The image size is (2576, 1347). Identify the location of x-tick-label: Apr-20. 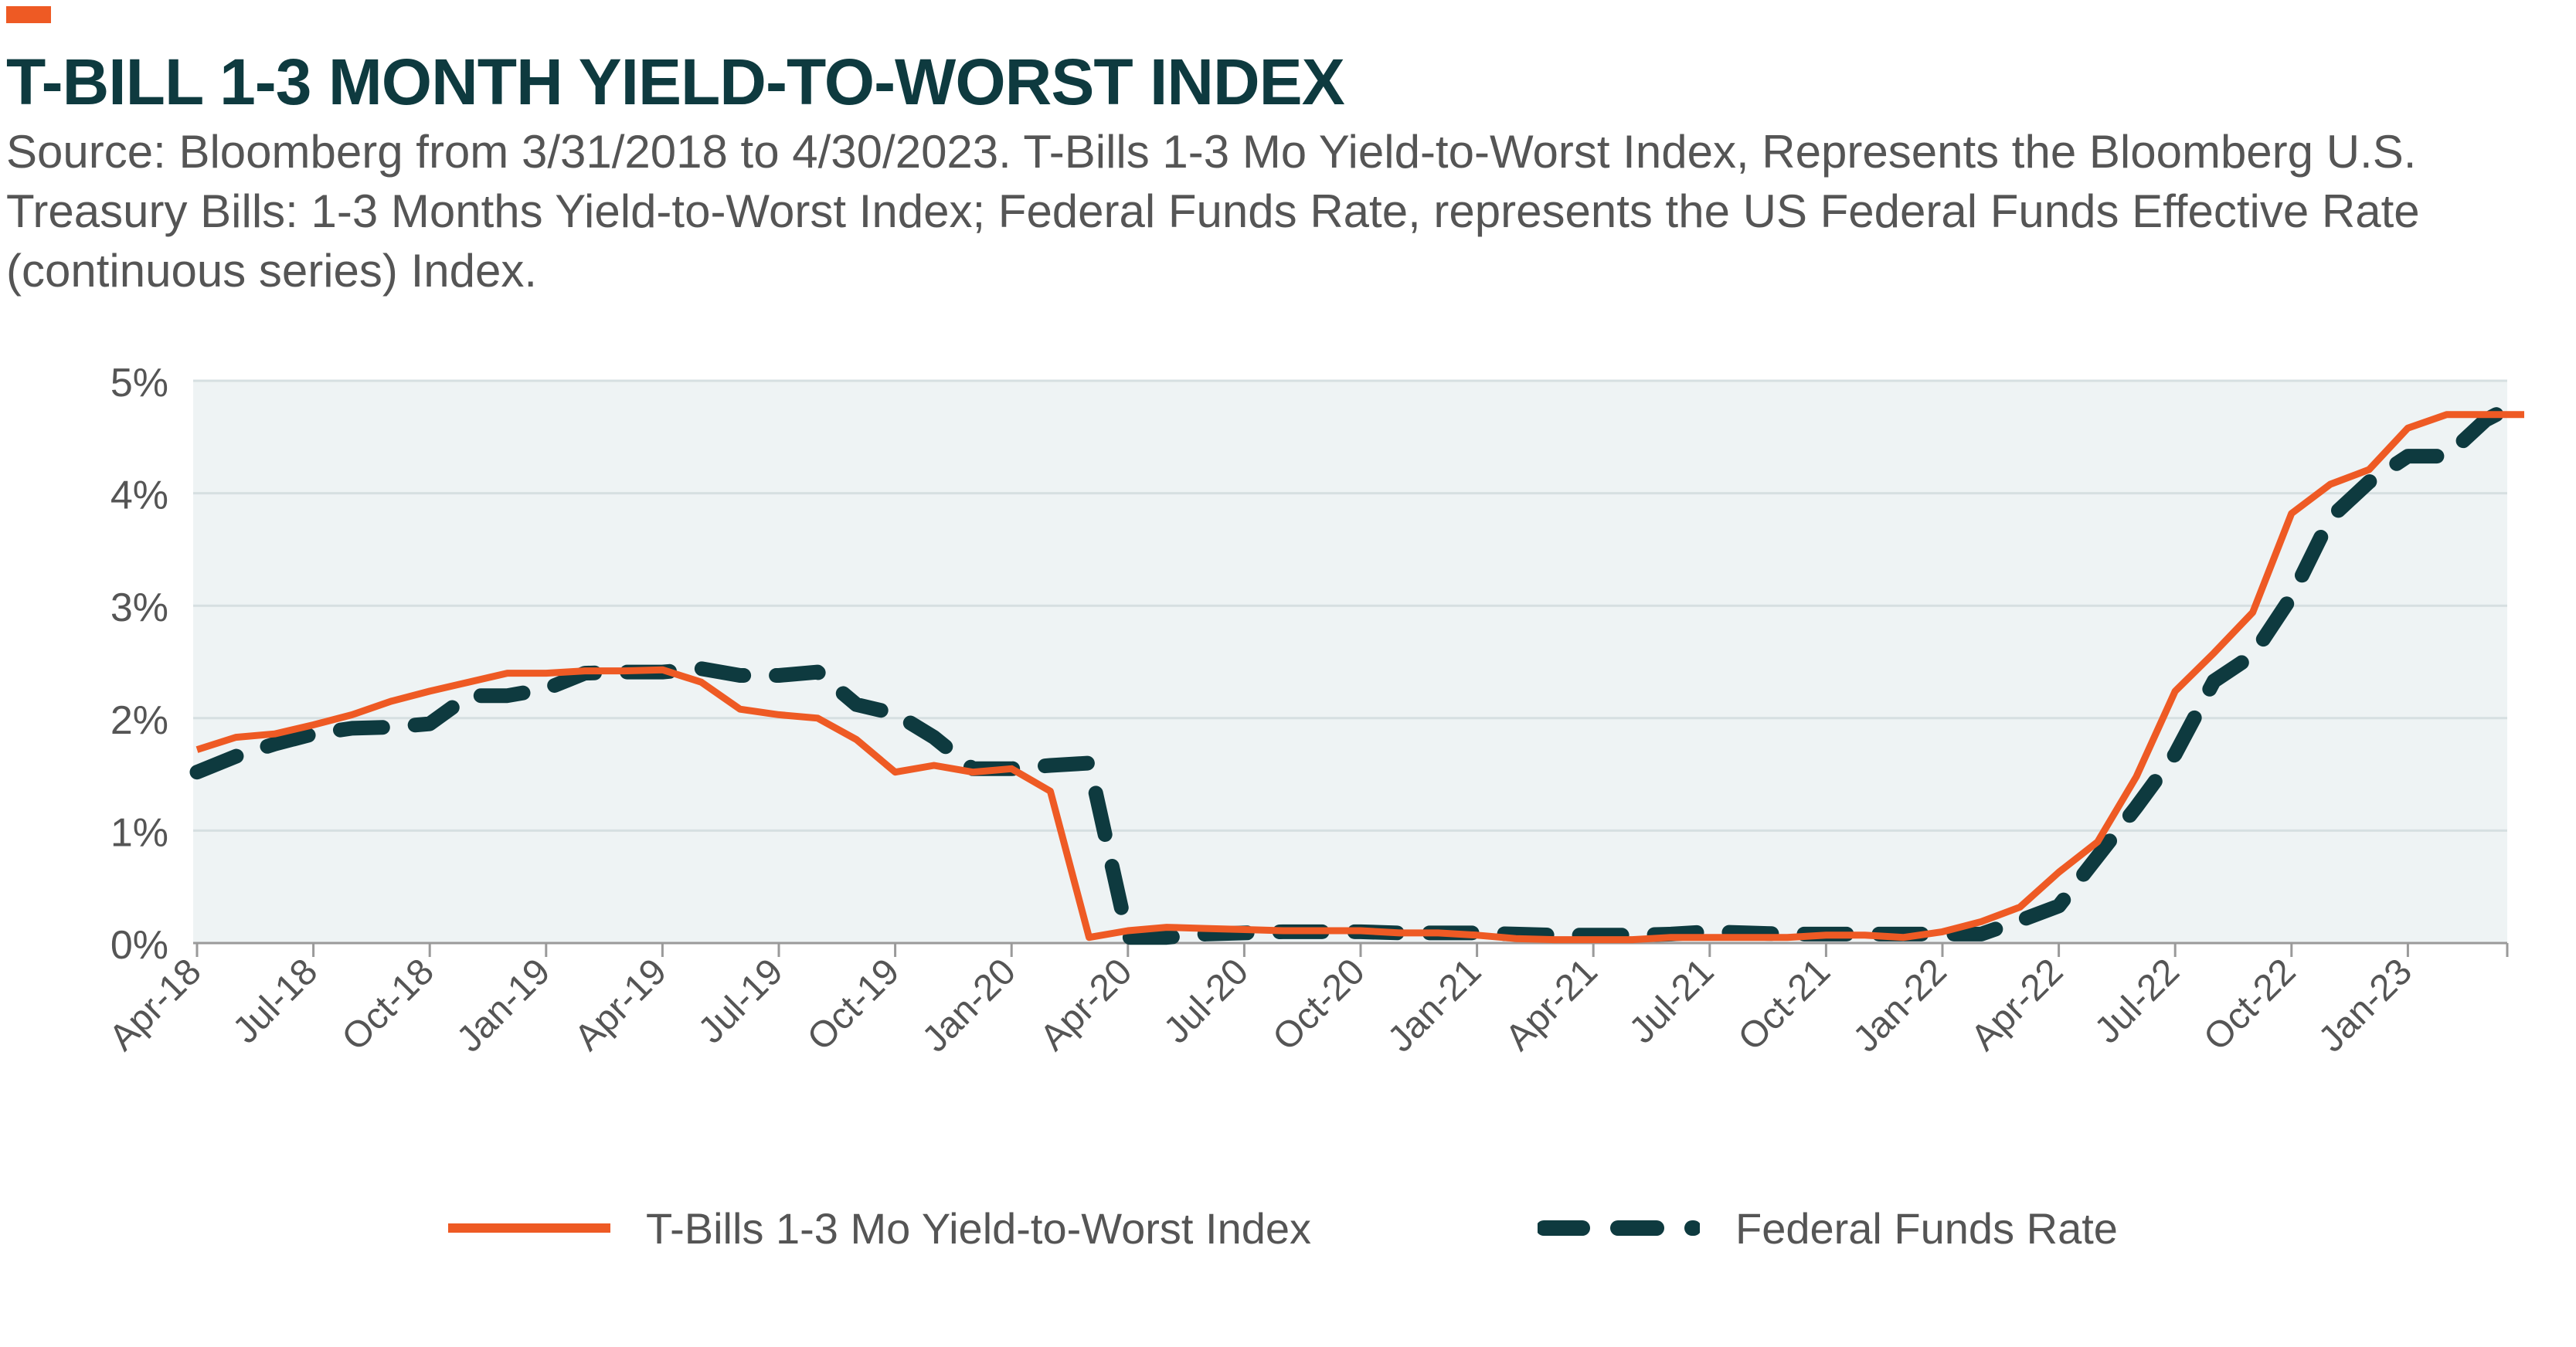
(1086, 1005).